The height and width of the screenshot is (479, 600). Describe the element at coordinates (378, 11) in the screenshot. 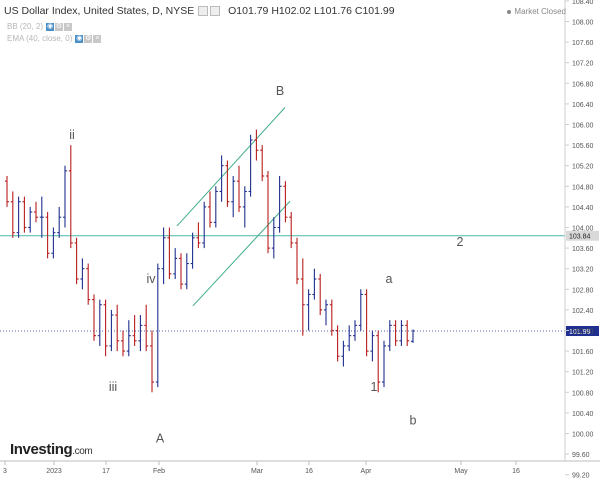

I see `close-value: 101.99` at that location.